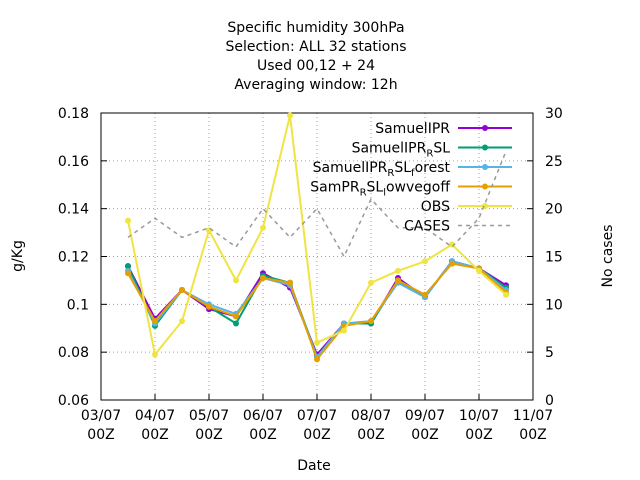 The image size is (640, 480). Describe the element at coordinates (315, 47) in the screenshot. I see `chart-title: Selection: ALL 32 stations` at that location.